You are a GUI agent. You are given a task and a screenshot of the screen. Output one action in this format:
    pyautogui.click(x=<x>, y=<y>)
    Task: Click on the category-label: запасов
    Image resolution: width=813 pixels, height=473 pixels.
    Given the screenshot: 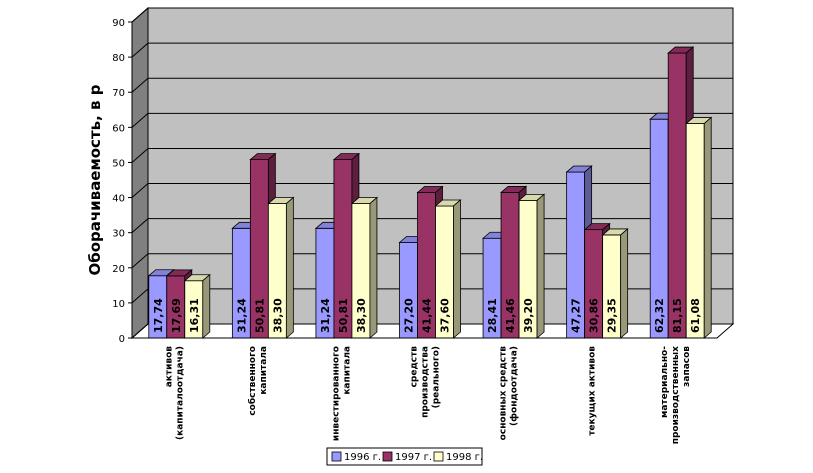 What is the action you would take?
    pyautogui.click(x=687, y=366)
    